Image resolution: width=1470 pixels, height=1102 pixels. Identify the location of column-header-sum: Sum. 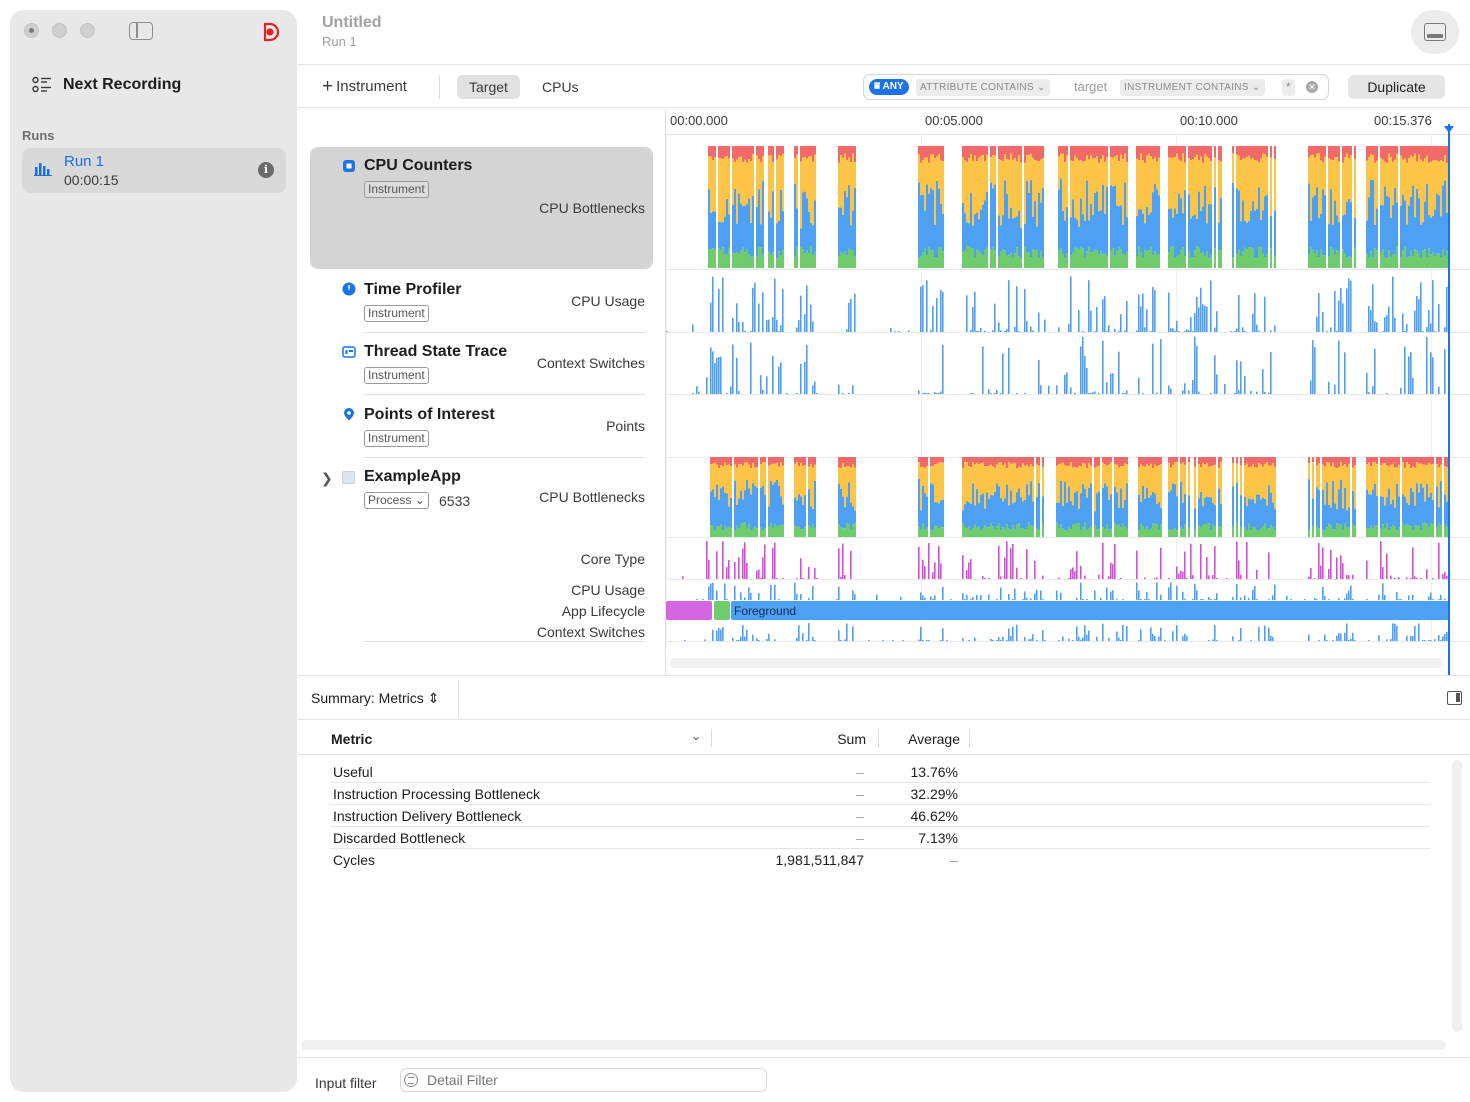
(851, 739).